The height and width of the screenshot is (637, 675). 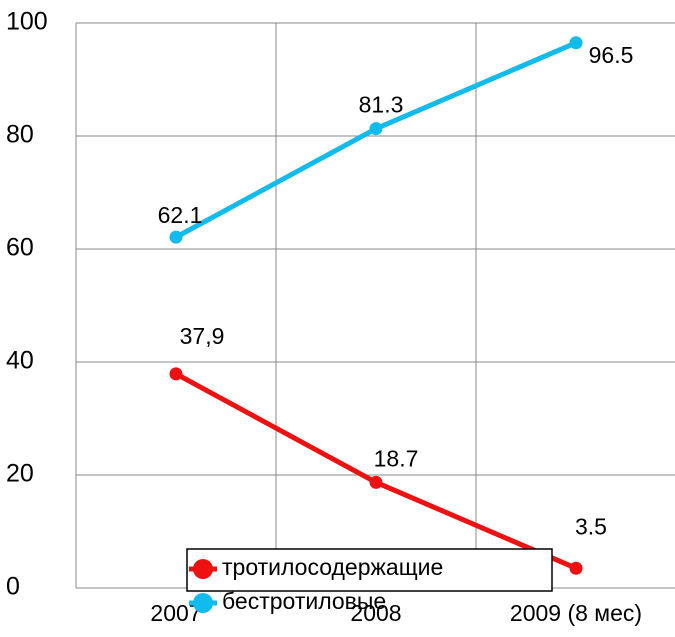 What do you see at coordinates (202, 336) in the screenshot?
I see `data-label: 37,9` at bounding box center [202, 336].